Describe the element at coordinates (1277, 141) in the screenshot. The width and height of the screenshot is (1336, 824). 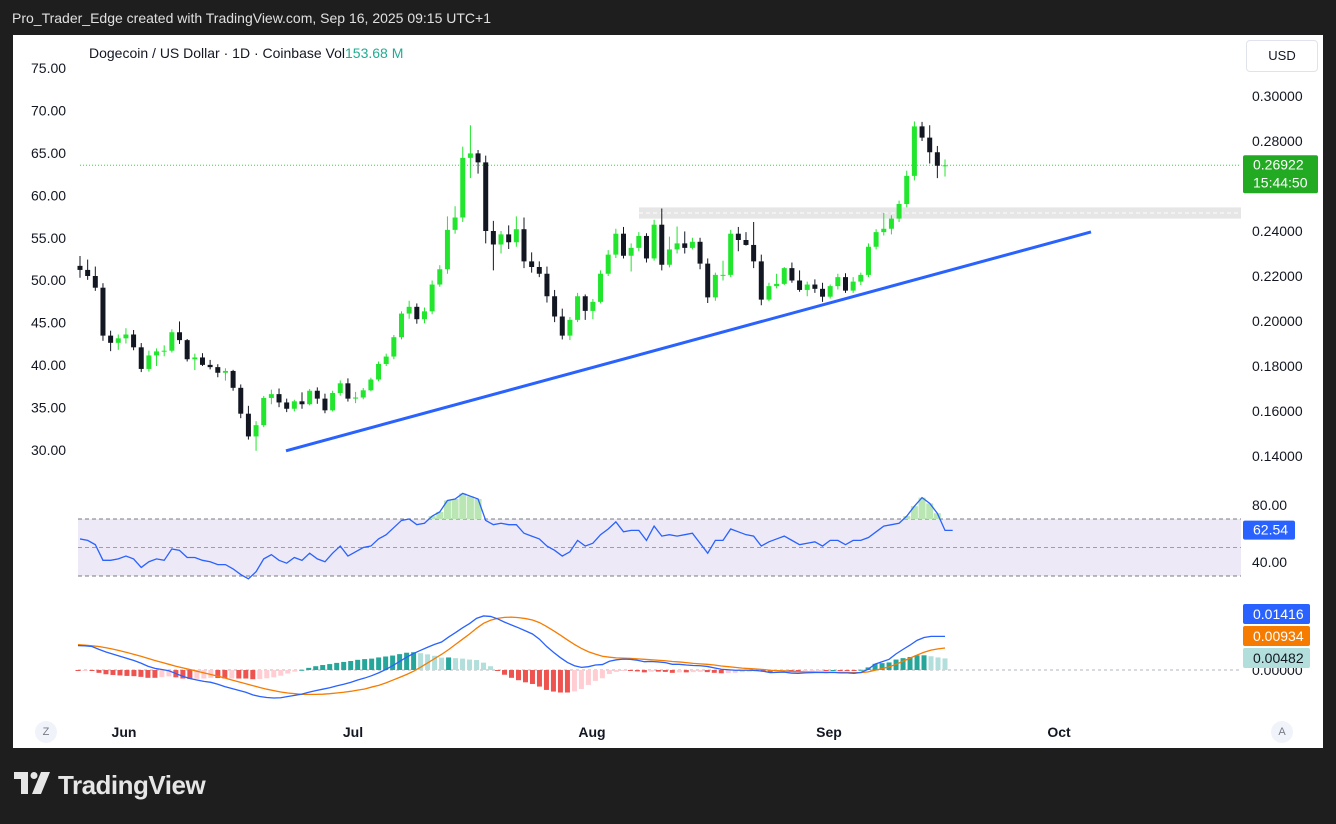
I see `right-axis-tick: 0.28000` at that location.